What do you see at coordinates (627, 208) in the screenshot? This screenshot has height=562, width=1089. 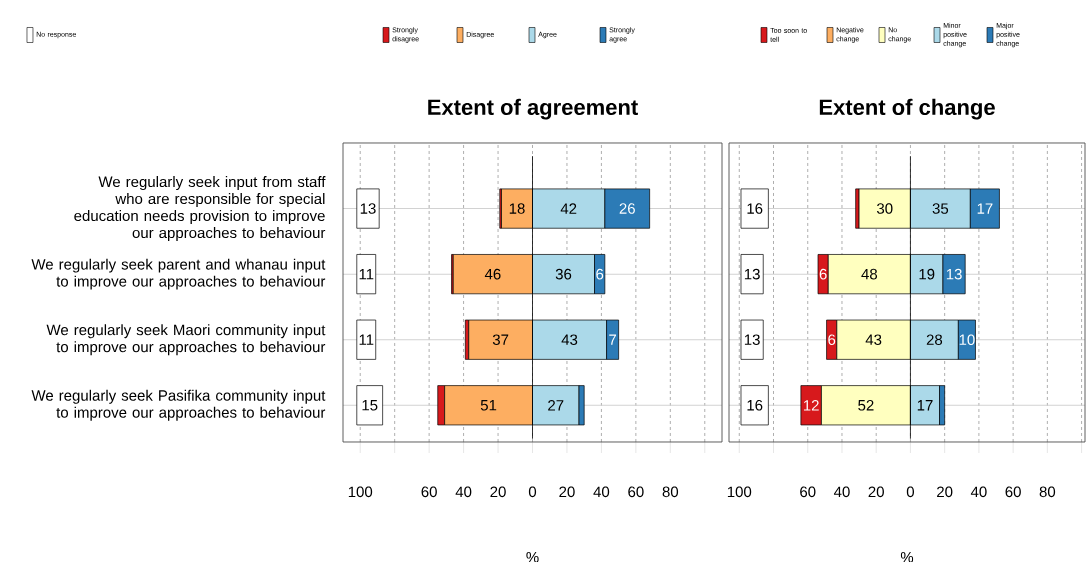 I see `data-label: 26` at bounding box center [627, 208].